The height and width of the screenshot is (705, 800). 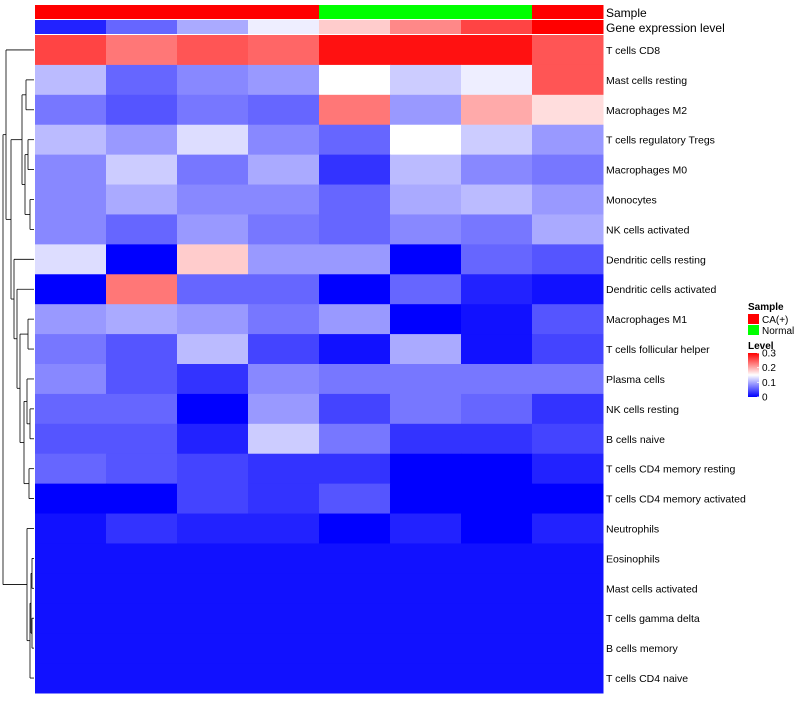 I want to click on heatmap-cell-r5-c3, so click(x=284, y=199).